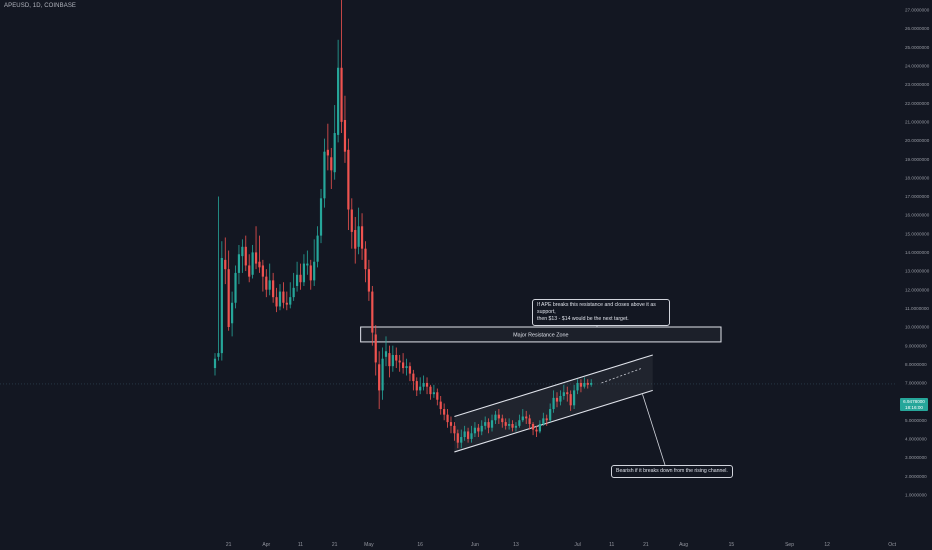 The height and width of the screenshot is (550, 932). What do you see at coordinates (827, 545) in the screenshot?
I see `x-tick-label: 12` at bounding box center [827, 545].